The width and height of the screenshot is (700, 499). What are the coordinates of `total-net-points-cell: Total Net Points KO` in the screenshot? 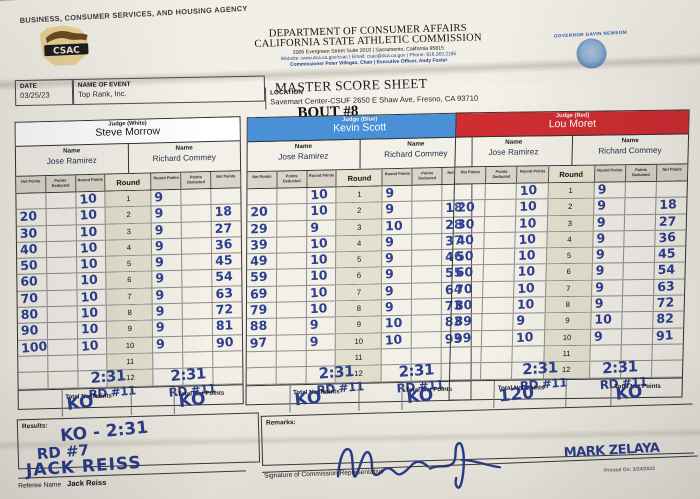 It's located at (645, 392).